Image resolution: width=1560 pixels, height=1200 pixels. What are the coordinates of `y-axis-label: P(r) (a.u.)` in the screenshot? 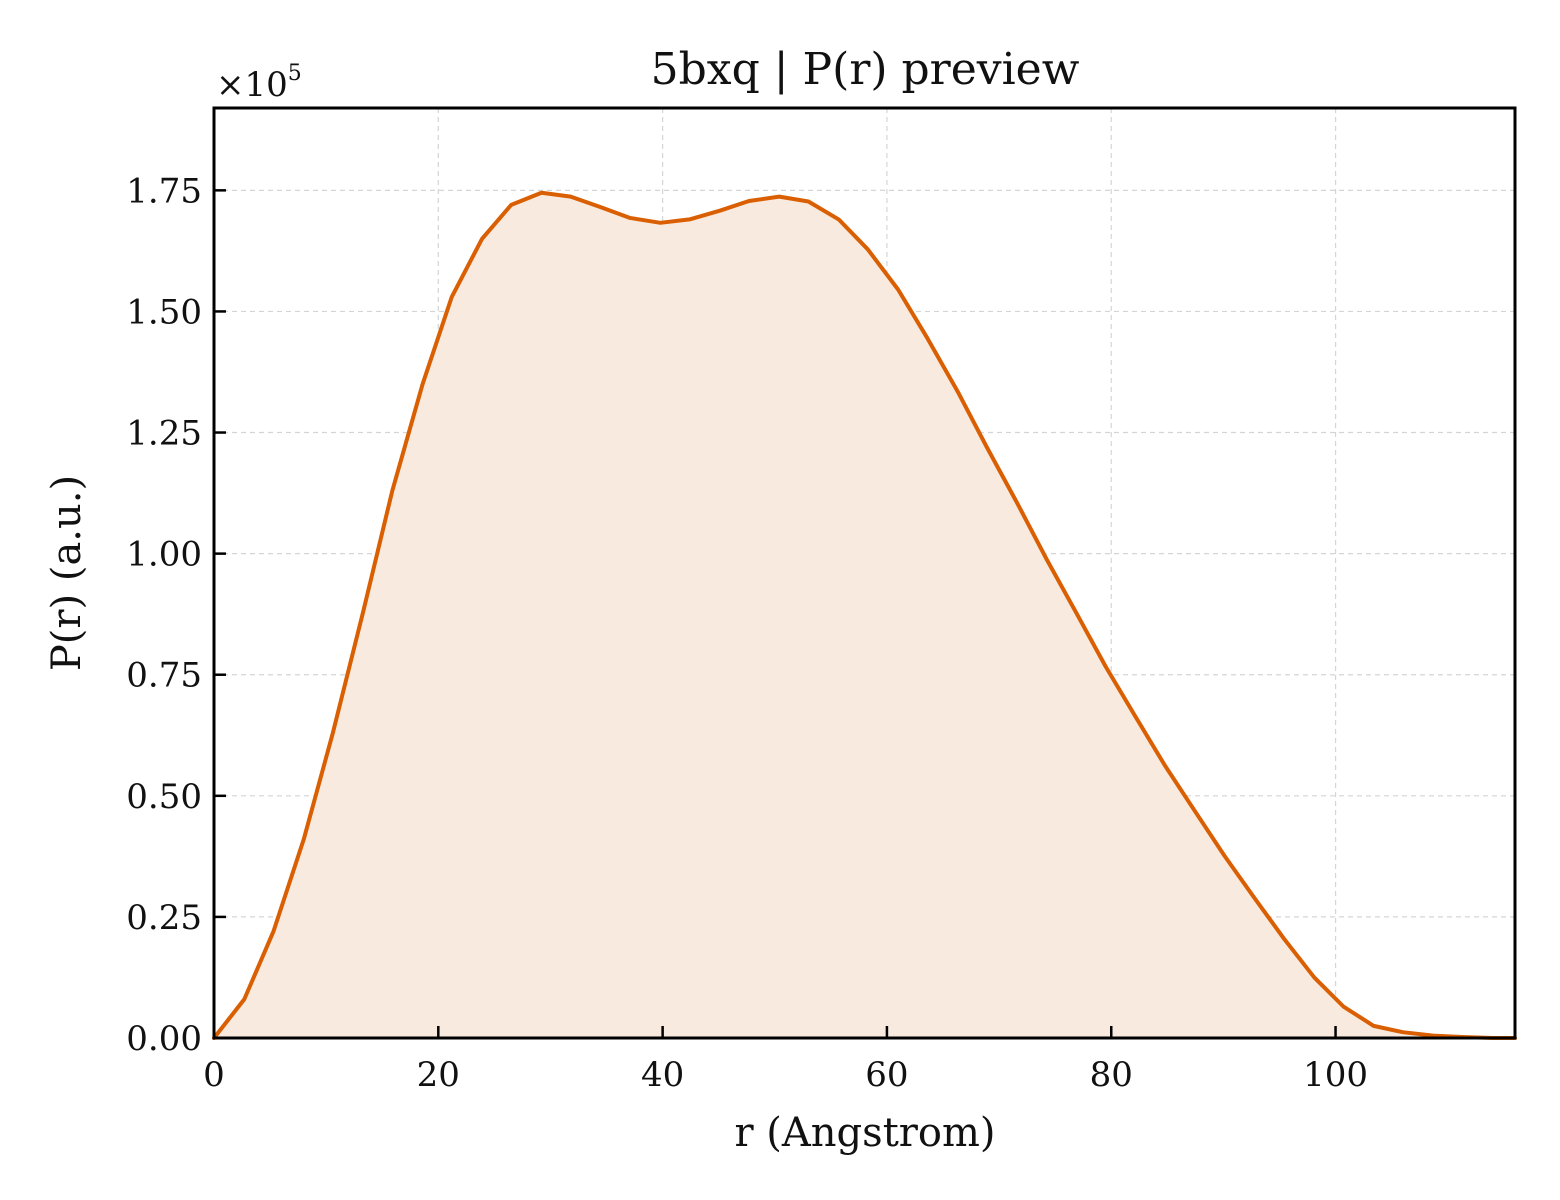 It's located at (67, 573).